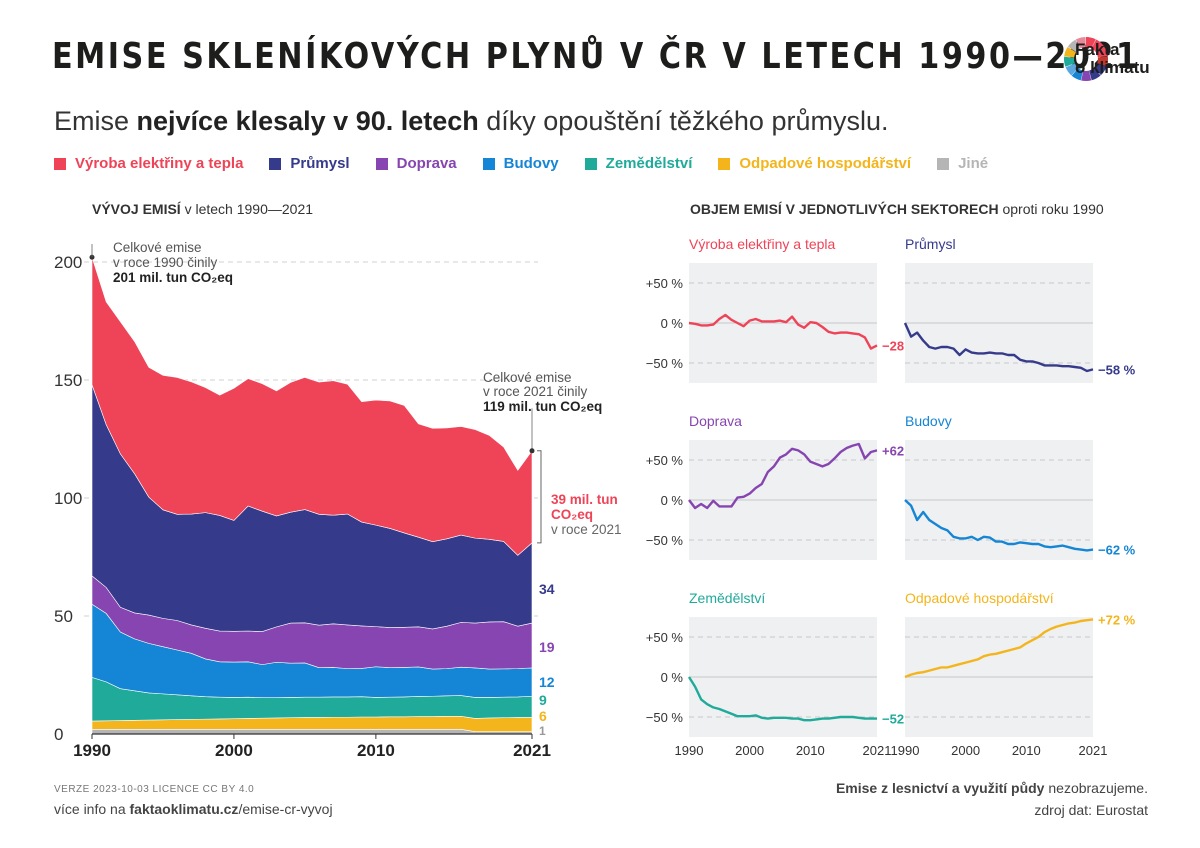 This screenshot has height=848, width=1200. What do you see at coordinates (547, 682) in the screenshot?
I see `end-value-buildings: 12` at bounding box center [547, 682].